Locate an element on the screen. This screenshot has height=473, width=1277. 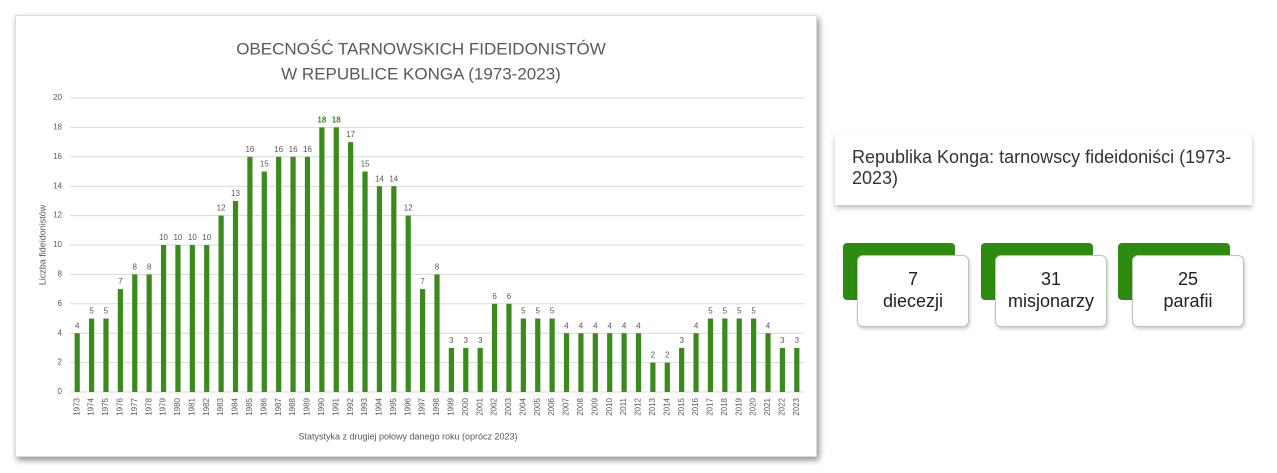
x-tick-label: 2008 is located at coordinates (580, 406).